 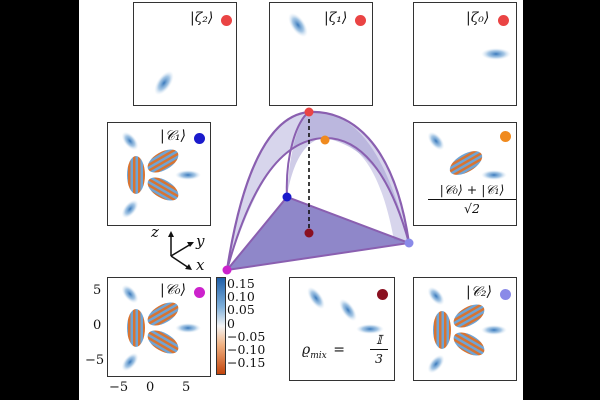 What do you see at coordinates (241, 309) in the screenshot?
I see `colorbar-tick: 0.05` at bounding box center [241, 309].